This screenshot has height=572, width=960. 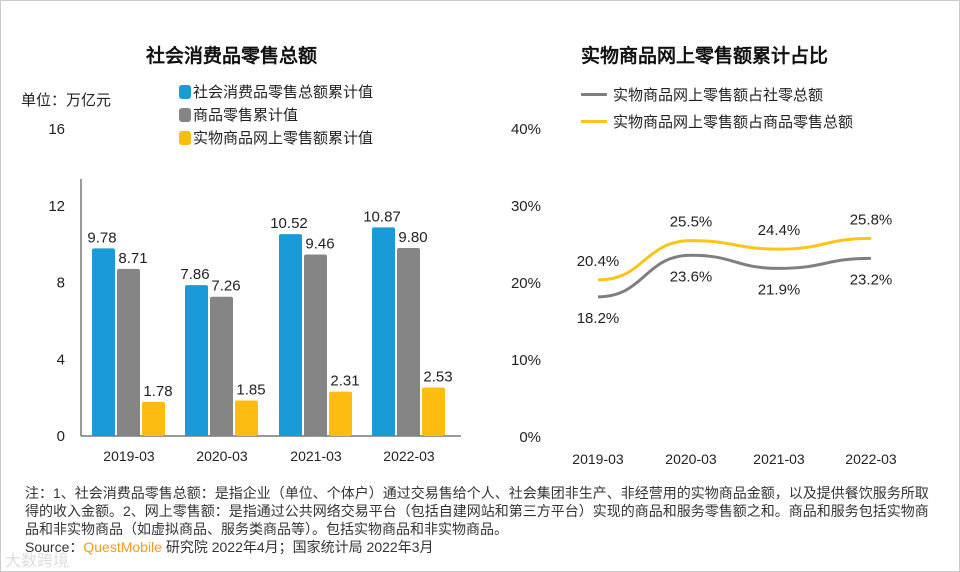 What do you see at coordinates (157, 391) in the screenshot?
I see `bar-value-label: 1.78` at bounding box center [157, 391].